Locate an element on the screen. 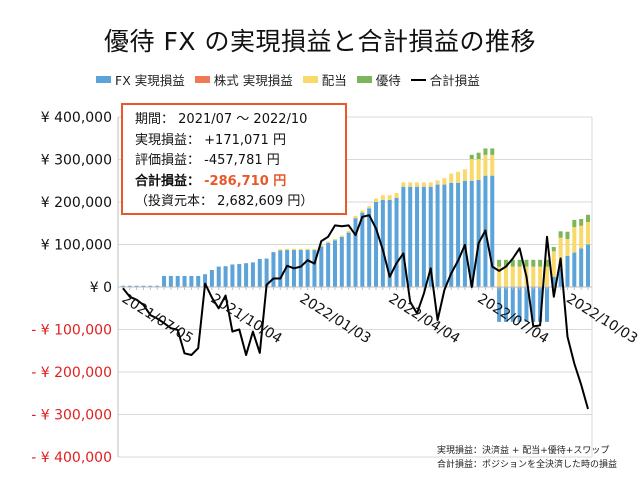 This screenshot has width=640, height=480. legend-item-fx: FX 実現損益 is located at coordinates (140, 79).